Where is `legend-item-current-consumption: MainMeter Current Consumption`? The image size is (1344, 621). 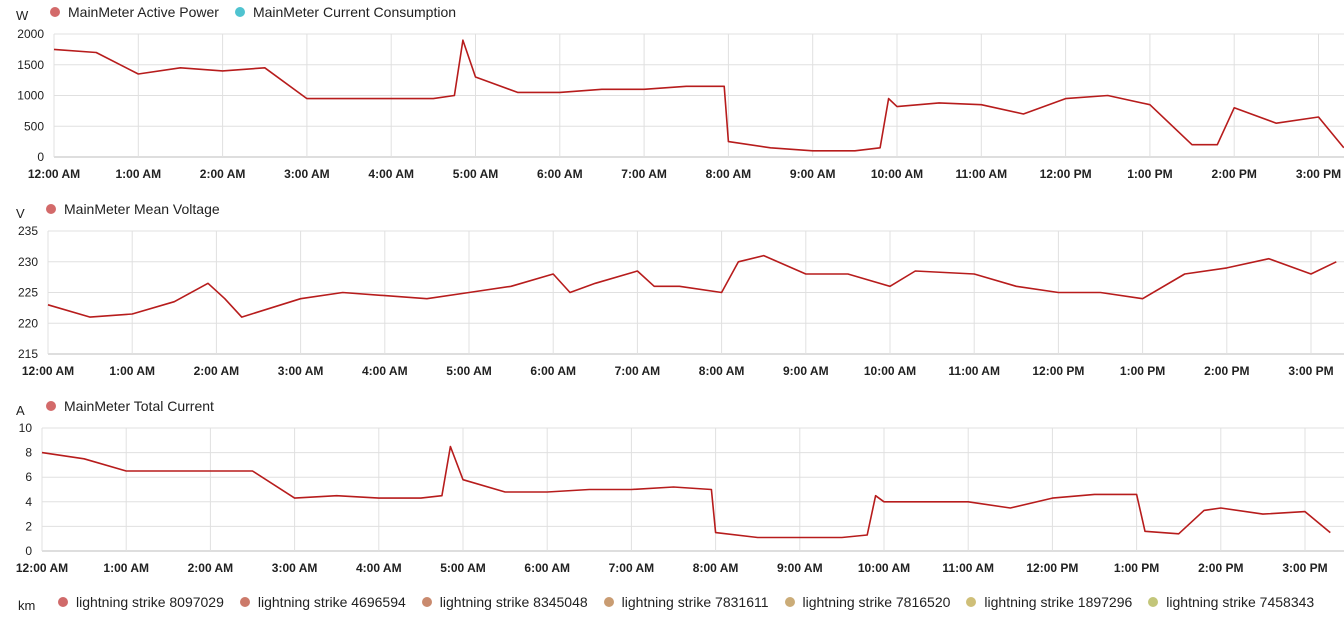 legend-item-current-consumption: MainMeter Current Consumption is located at coordinates (345, 12).